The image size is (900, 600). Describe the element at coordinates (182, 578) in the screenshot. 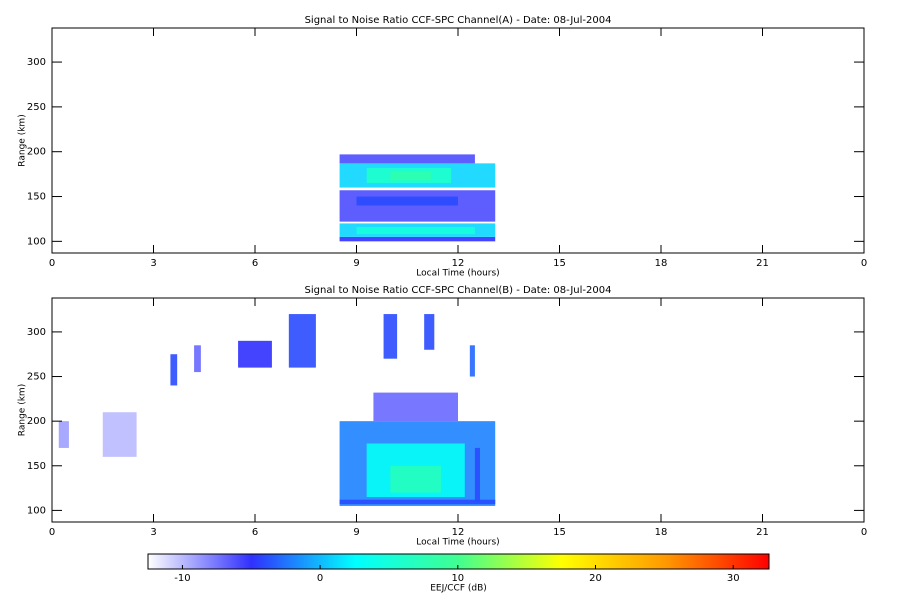

I see `colorbar-tick-label: -10` at that location.